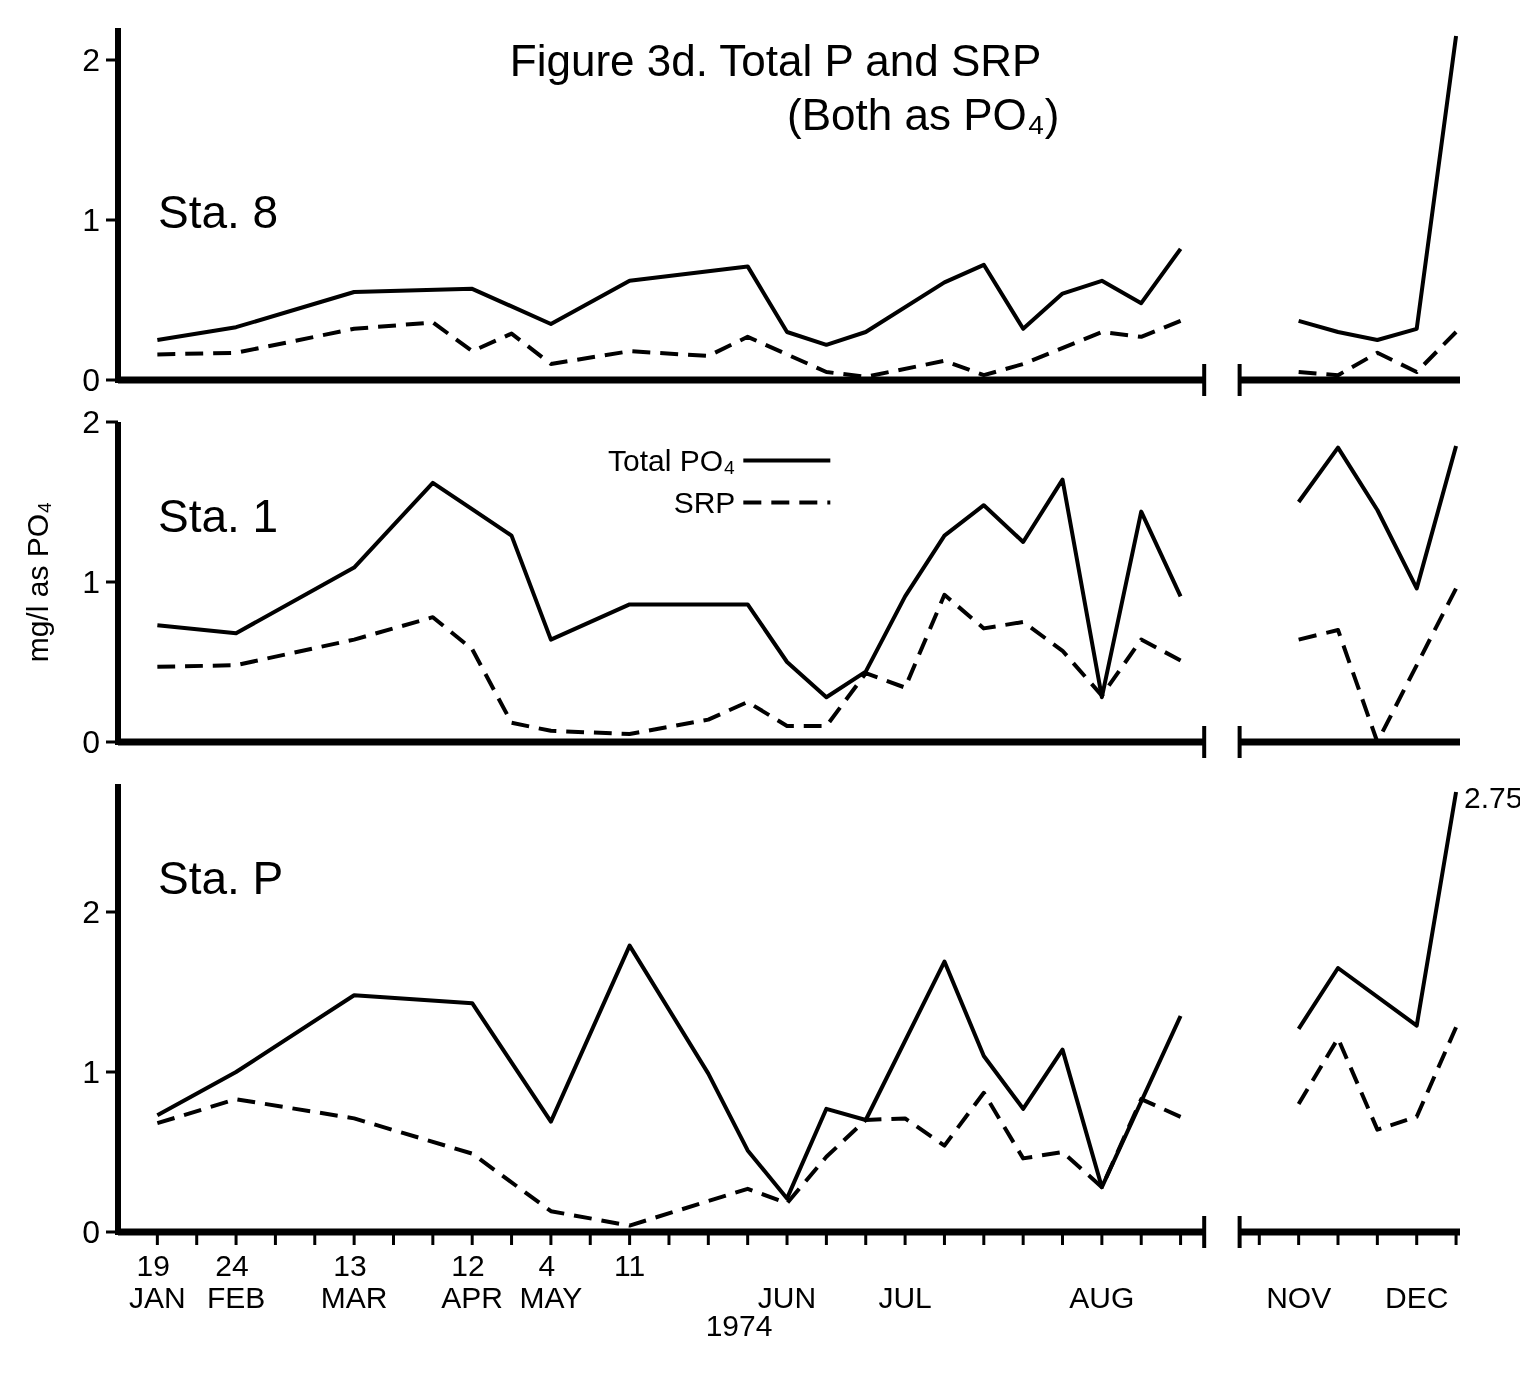 The image size is (1525, 1385). Describe the element at coordinates (472, 1281) in the screenshot. I see `x-tick-label: 12 APR` at that location.